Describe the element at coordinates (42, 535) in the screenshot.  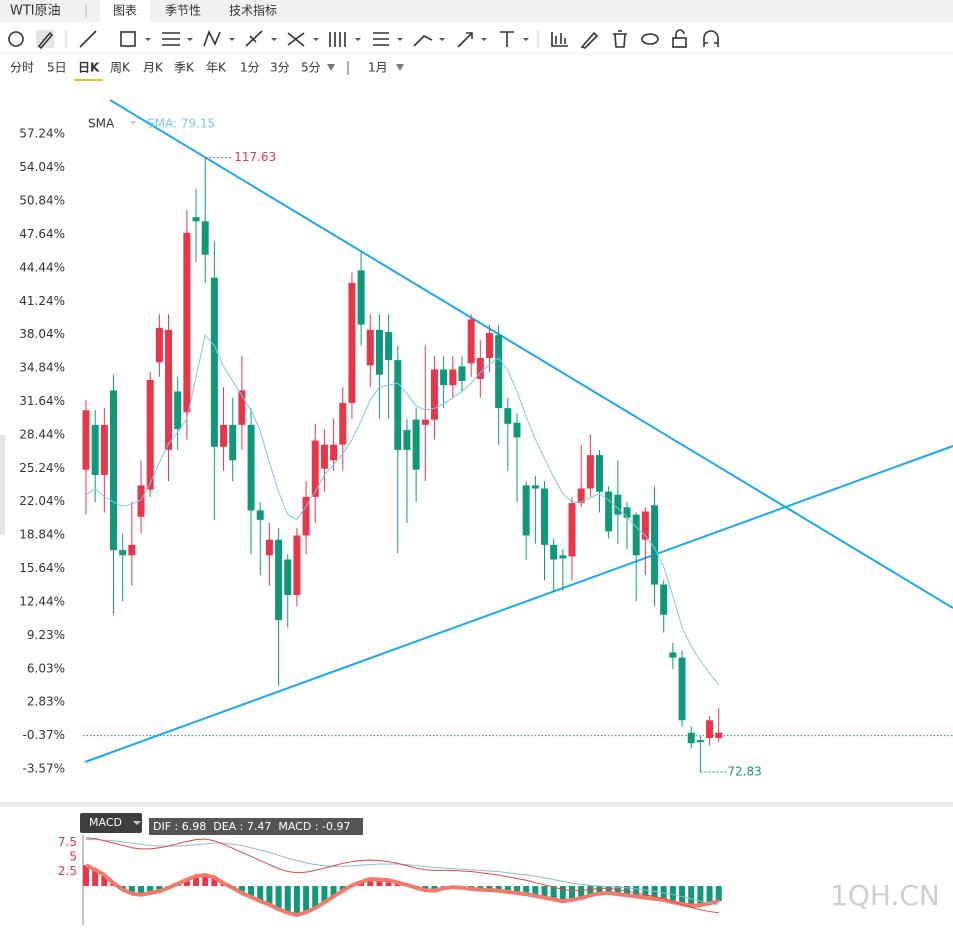
I see `y-tick-label: 18.84%` at that location.